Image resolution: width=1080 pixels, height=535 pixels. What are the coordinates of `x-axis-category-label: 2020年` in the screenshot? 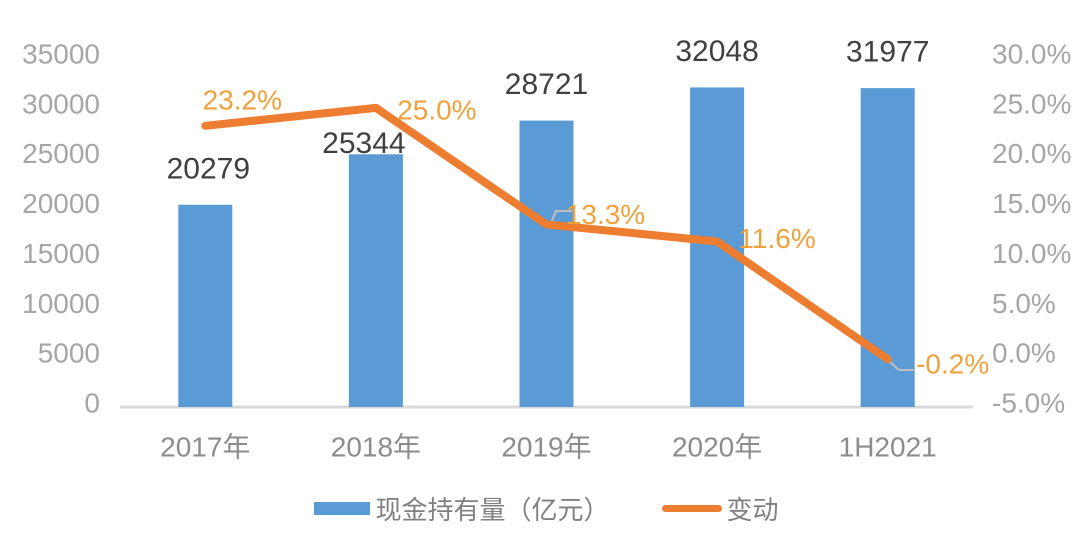 It's located at (717, 447).